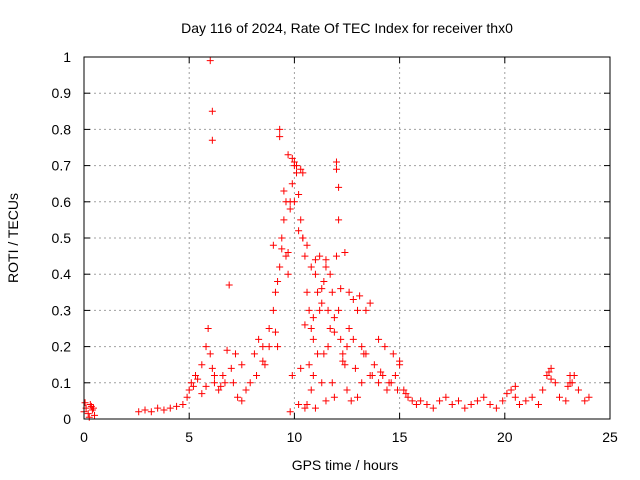 The width and height of the screenshot is (640, 480). What do you see at coordinates (295, 437) in the screenshot?
I see `x-tick-label: 10` at bounding box center [295, 437].